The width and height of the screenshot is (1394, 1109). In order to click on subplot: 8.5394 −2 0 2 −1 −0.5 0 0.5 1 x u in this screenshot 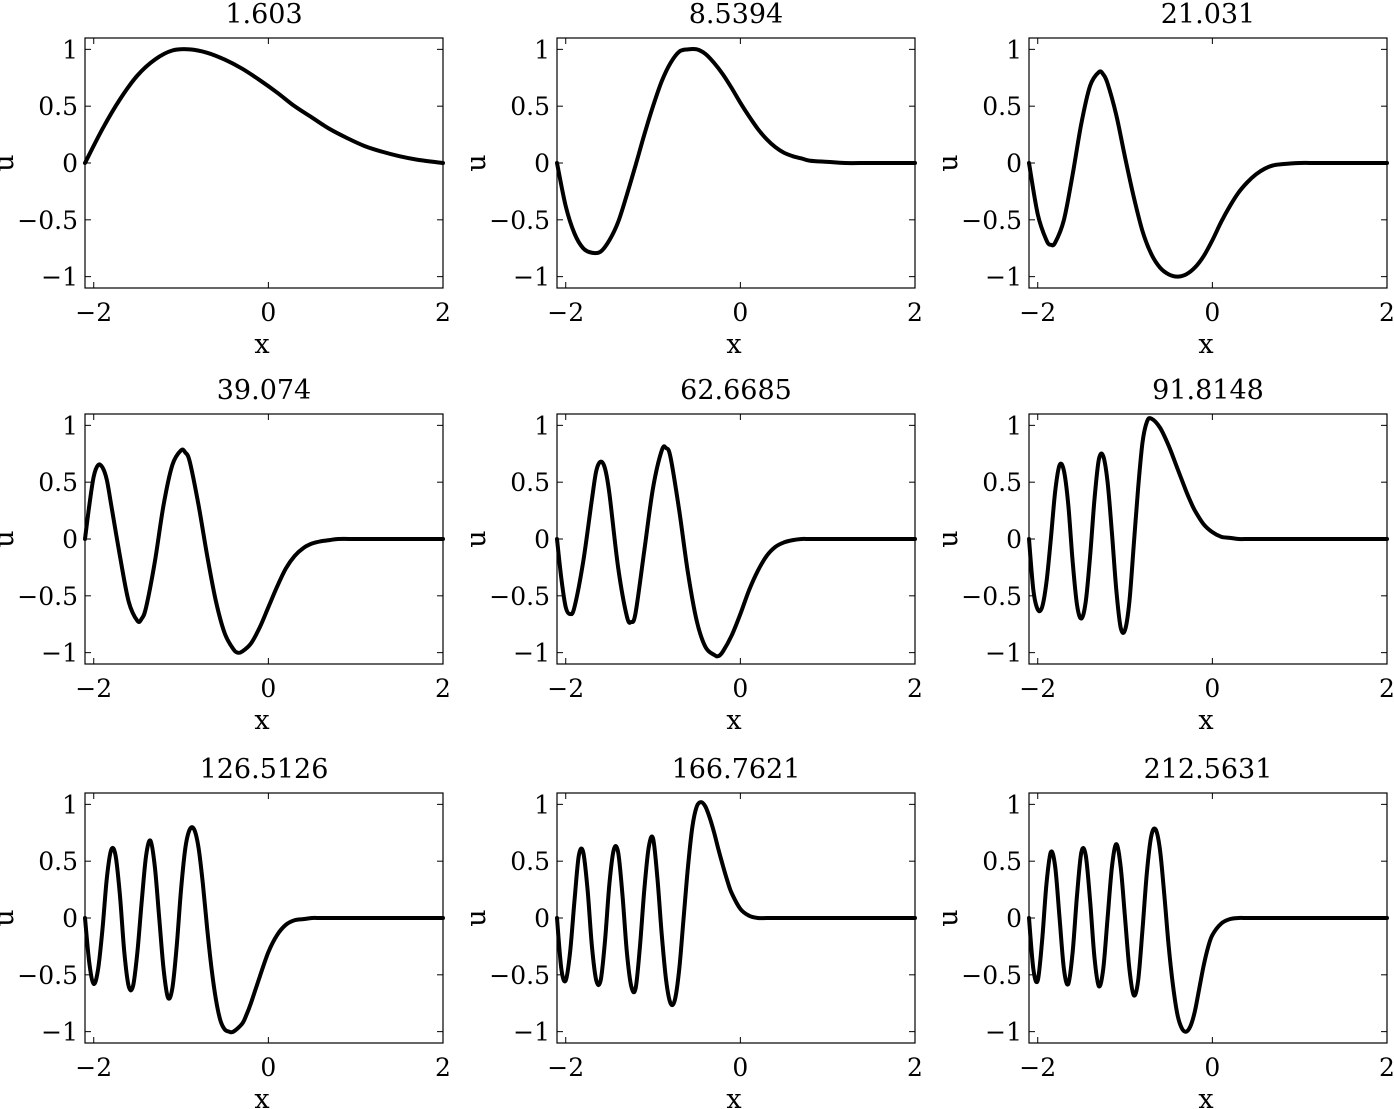, I will do `click(692, 180)`.